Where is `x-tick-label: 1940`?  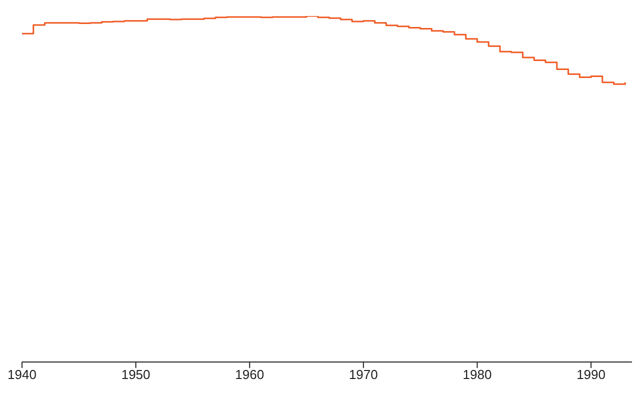
x-tick-label: 1940 is located at coordinates (22, 374).